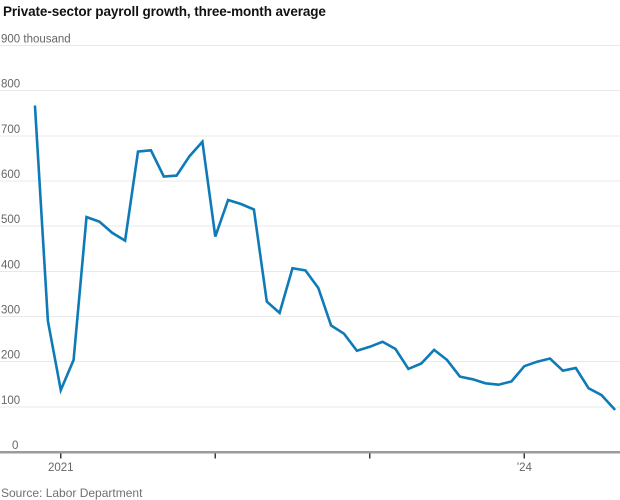 Image resolution: width=620 pixels, height=500 pixels. What do you see at coordinates (61, 468) in the screenshot?
I see `x-axis-label: 2021` at bounding box center [61, 468].